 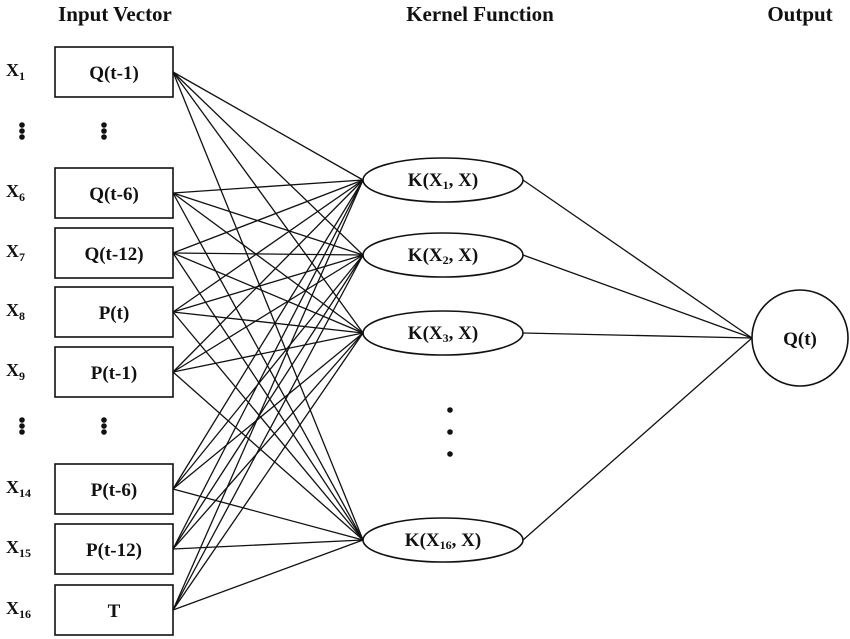 What do you see at coordinates (15, 252) in the screenshot?
I see `input-variable: X7` at bounding box center [15, 252].